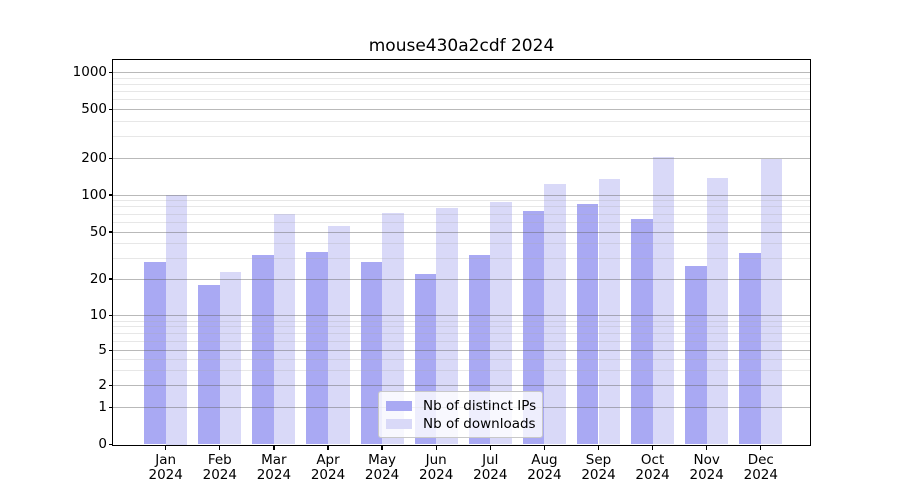 The image size is (900, 500). What do you see at coordinates (219, 467) in the screenshot?
I see `x-tick-label-feb: Feb 2024` at bounding box center [219, 467].